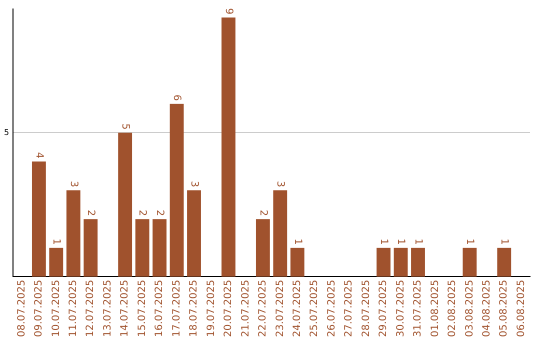 The image size is (540, 340). What do you see at coordinates (176, 97) in the screenshot?
I see `data-label: 6` at bounding box center [176, 97].